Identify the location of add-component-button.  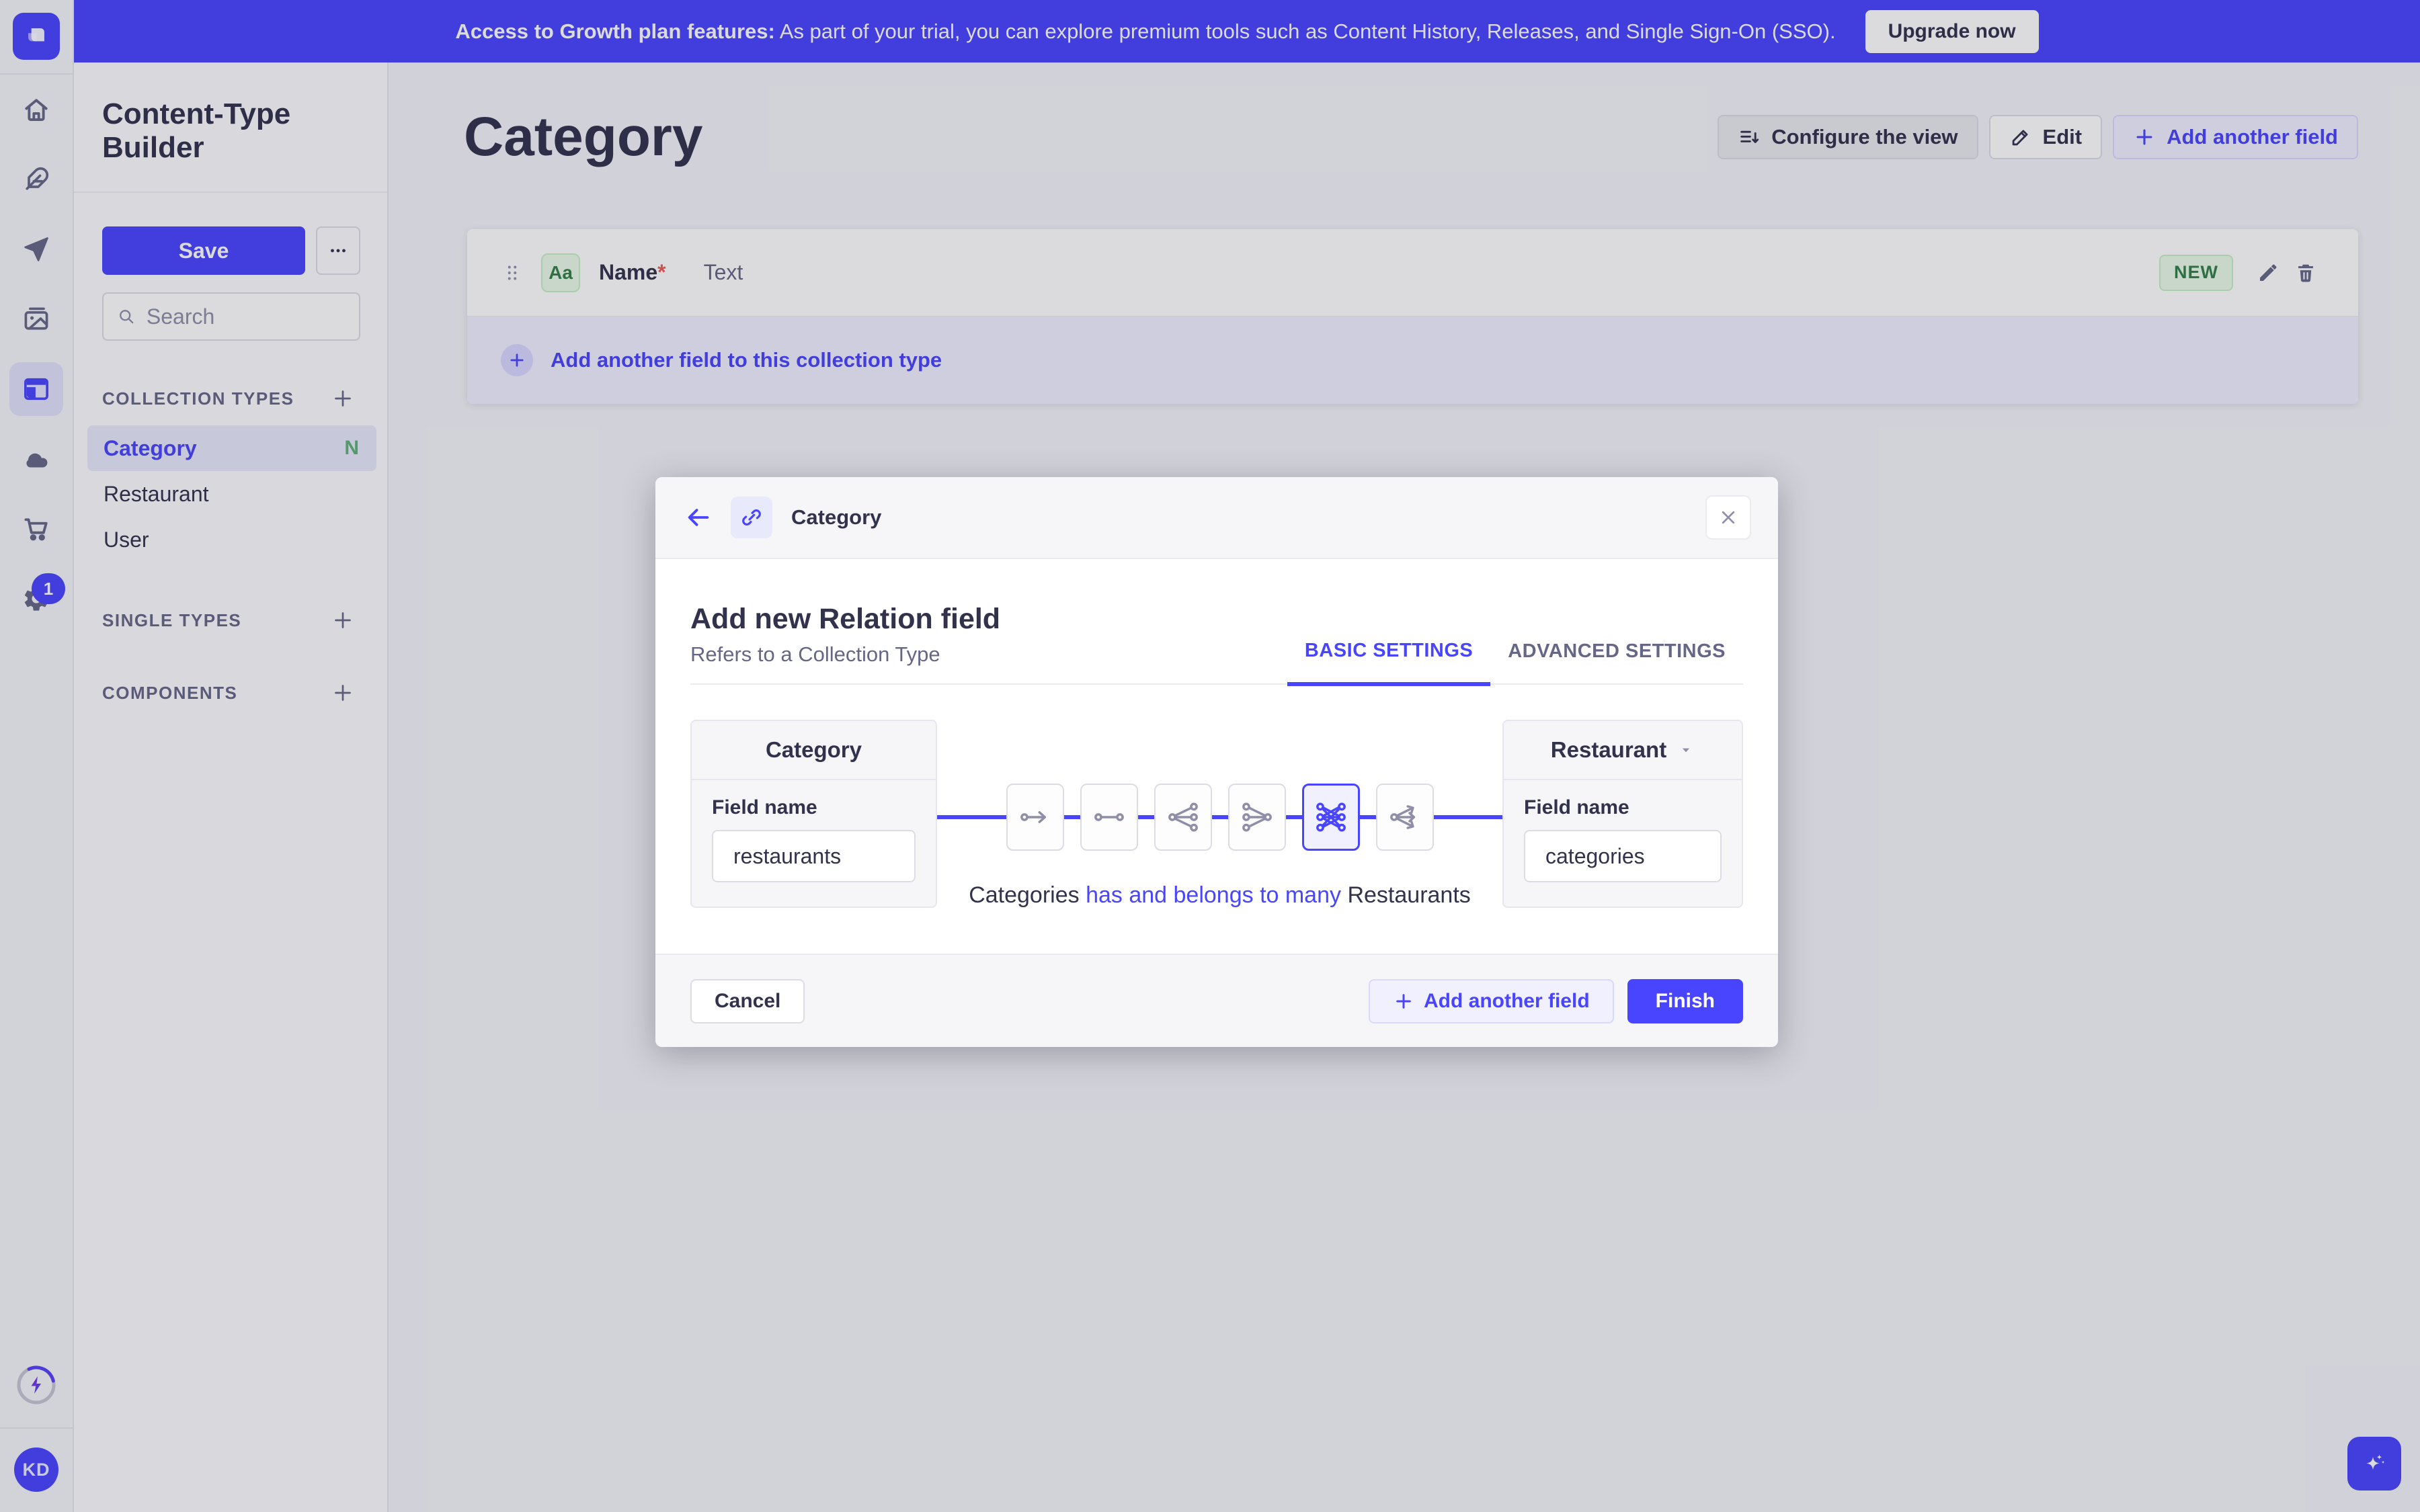
(343, 693).